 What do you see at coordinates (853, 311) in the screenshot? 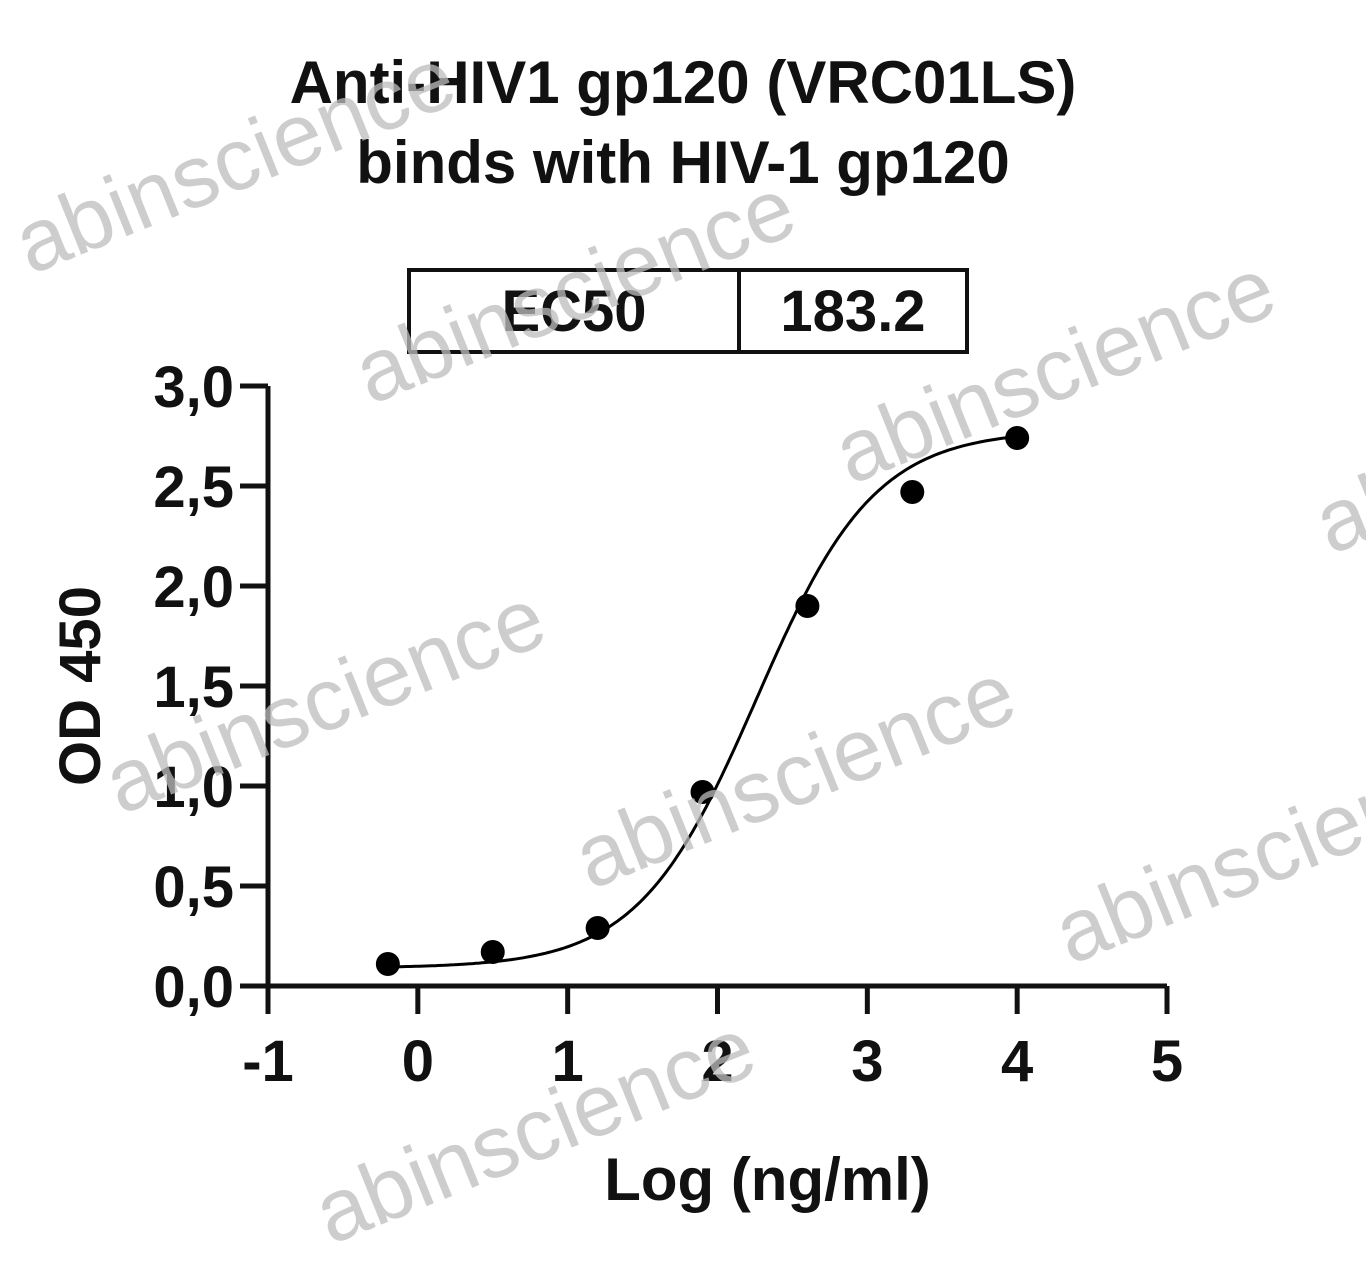
I see `ec50-value: 183.2` at bounding box center [853, 311].